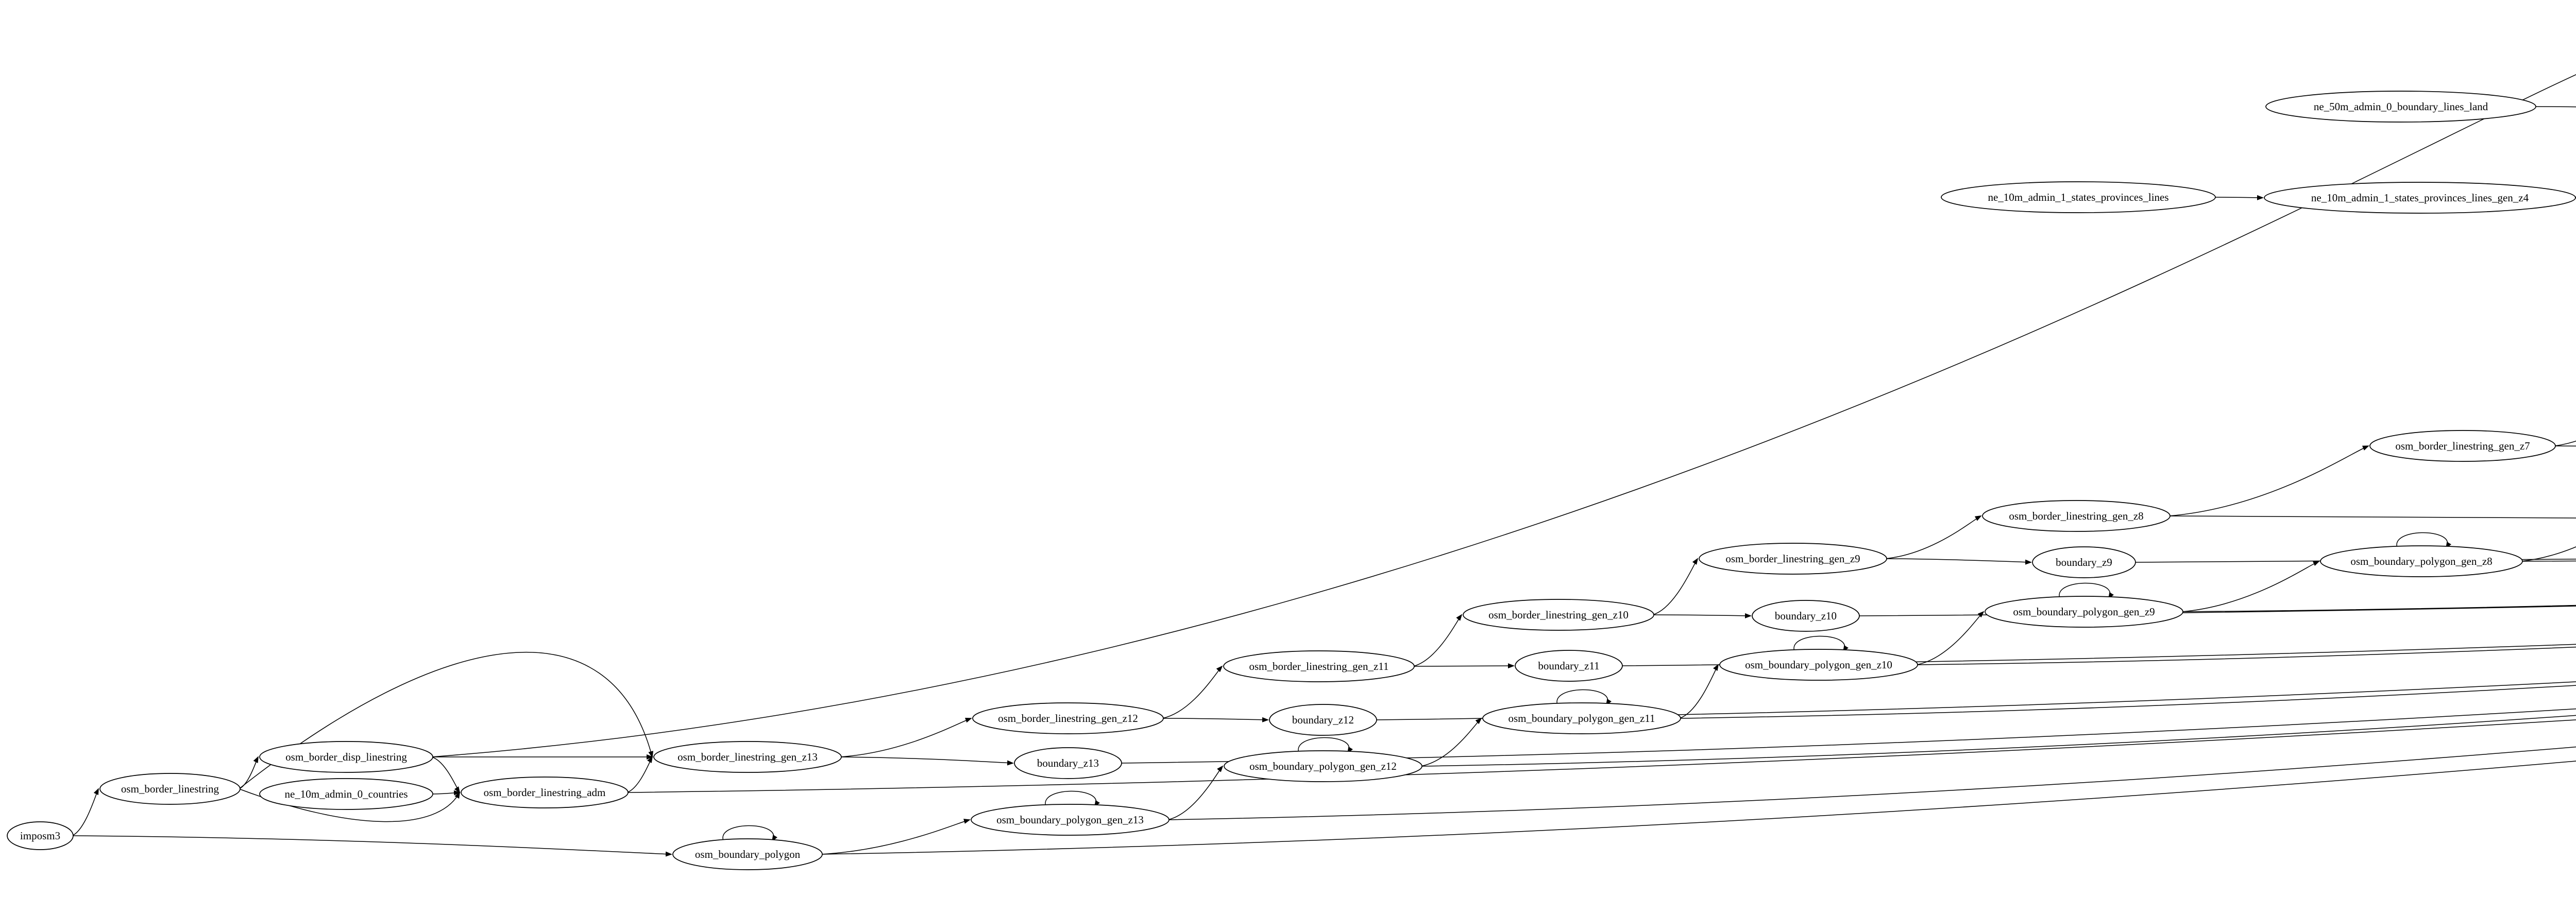 This screenshot has height=897, width=2576. What do you see at coordinates (1958, 561) in the screenshot?
I see `edge-osm_border_linestring_gen_z9-to-boundary_z9` at bounding box center [1958, 561].